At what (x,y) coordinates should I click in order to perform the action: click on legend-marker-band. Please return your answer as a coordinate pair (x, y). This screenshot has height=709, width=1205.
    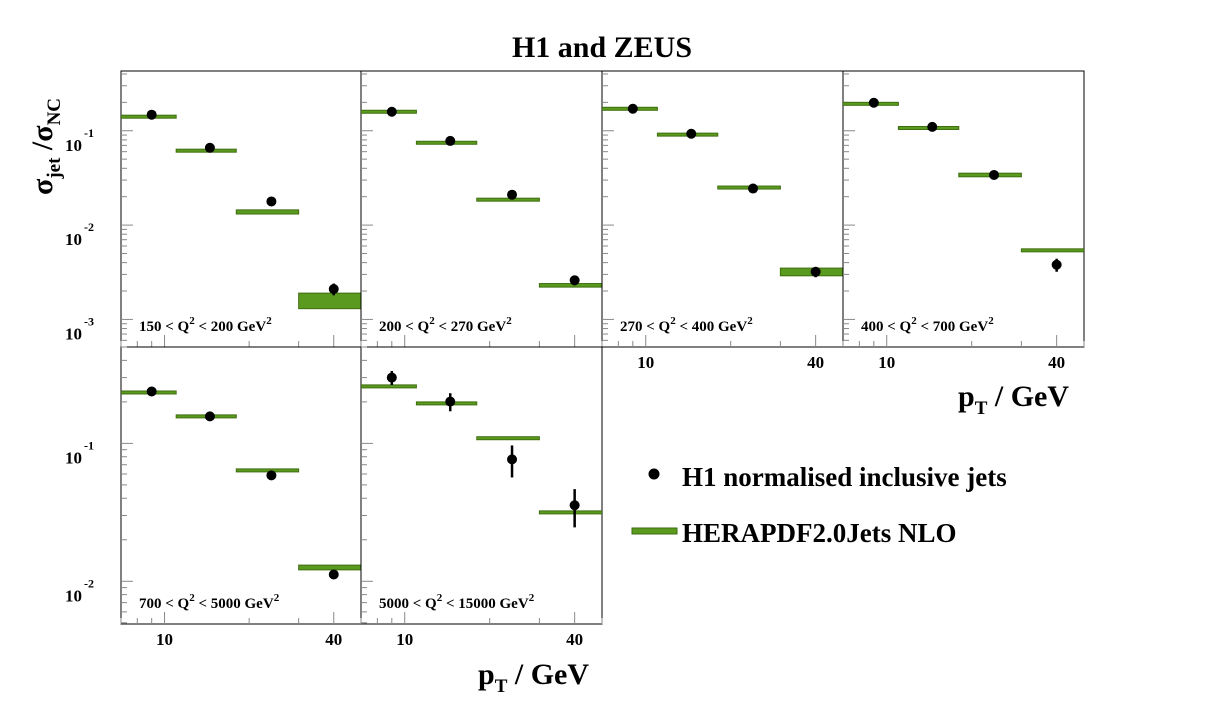
    Looking at the image, I should click on (654, 531).